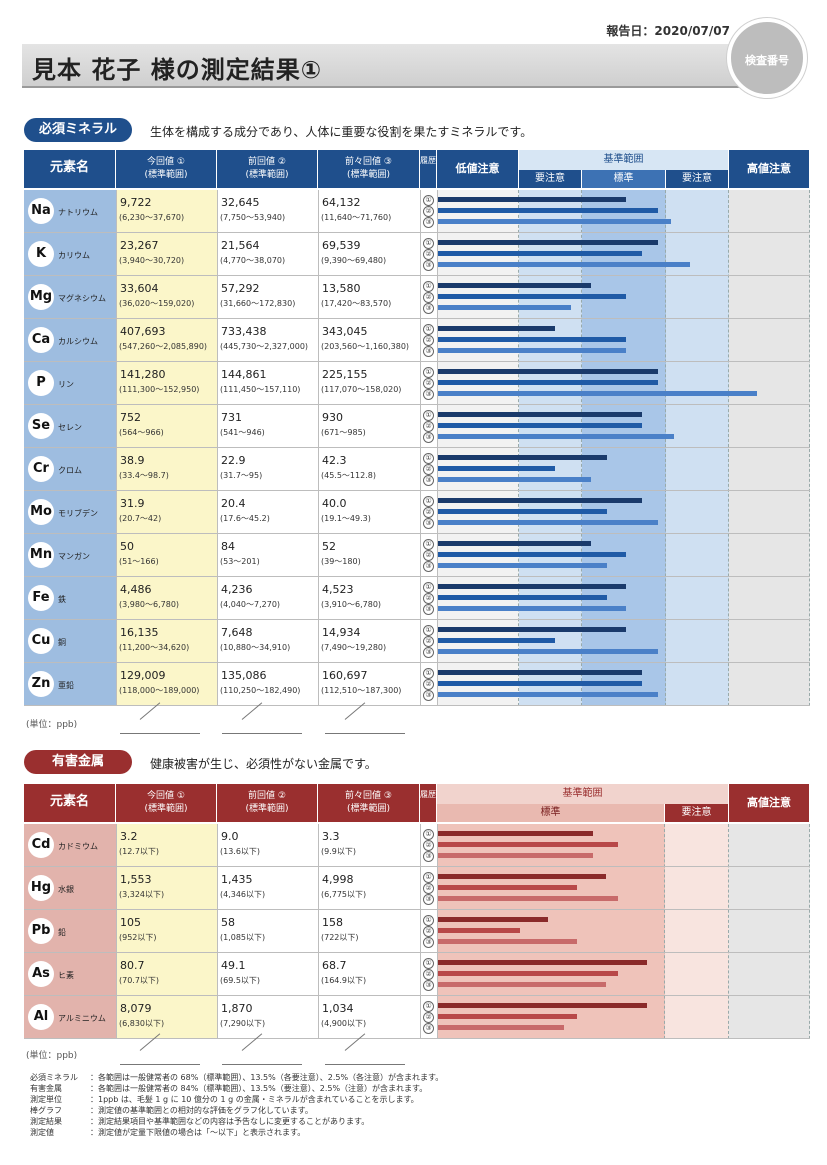 This screenshot has width=827, height=1165. I want to click on current-range: (70.7以下), so click(139, 980).